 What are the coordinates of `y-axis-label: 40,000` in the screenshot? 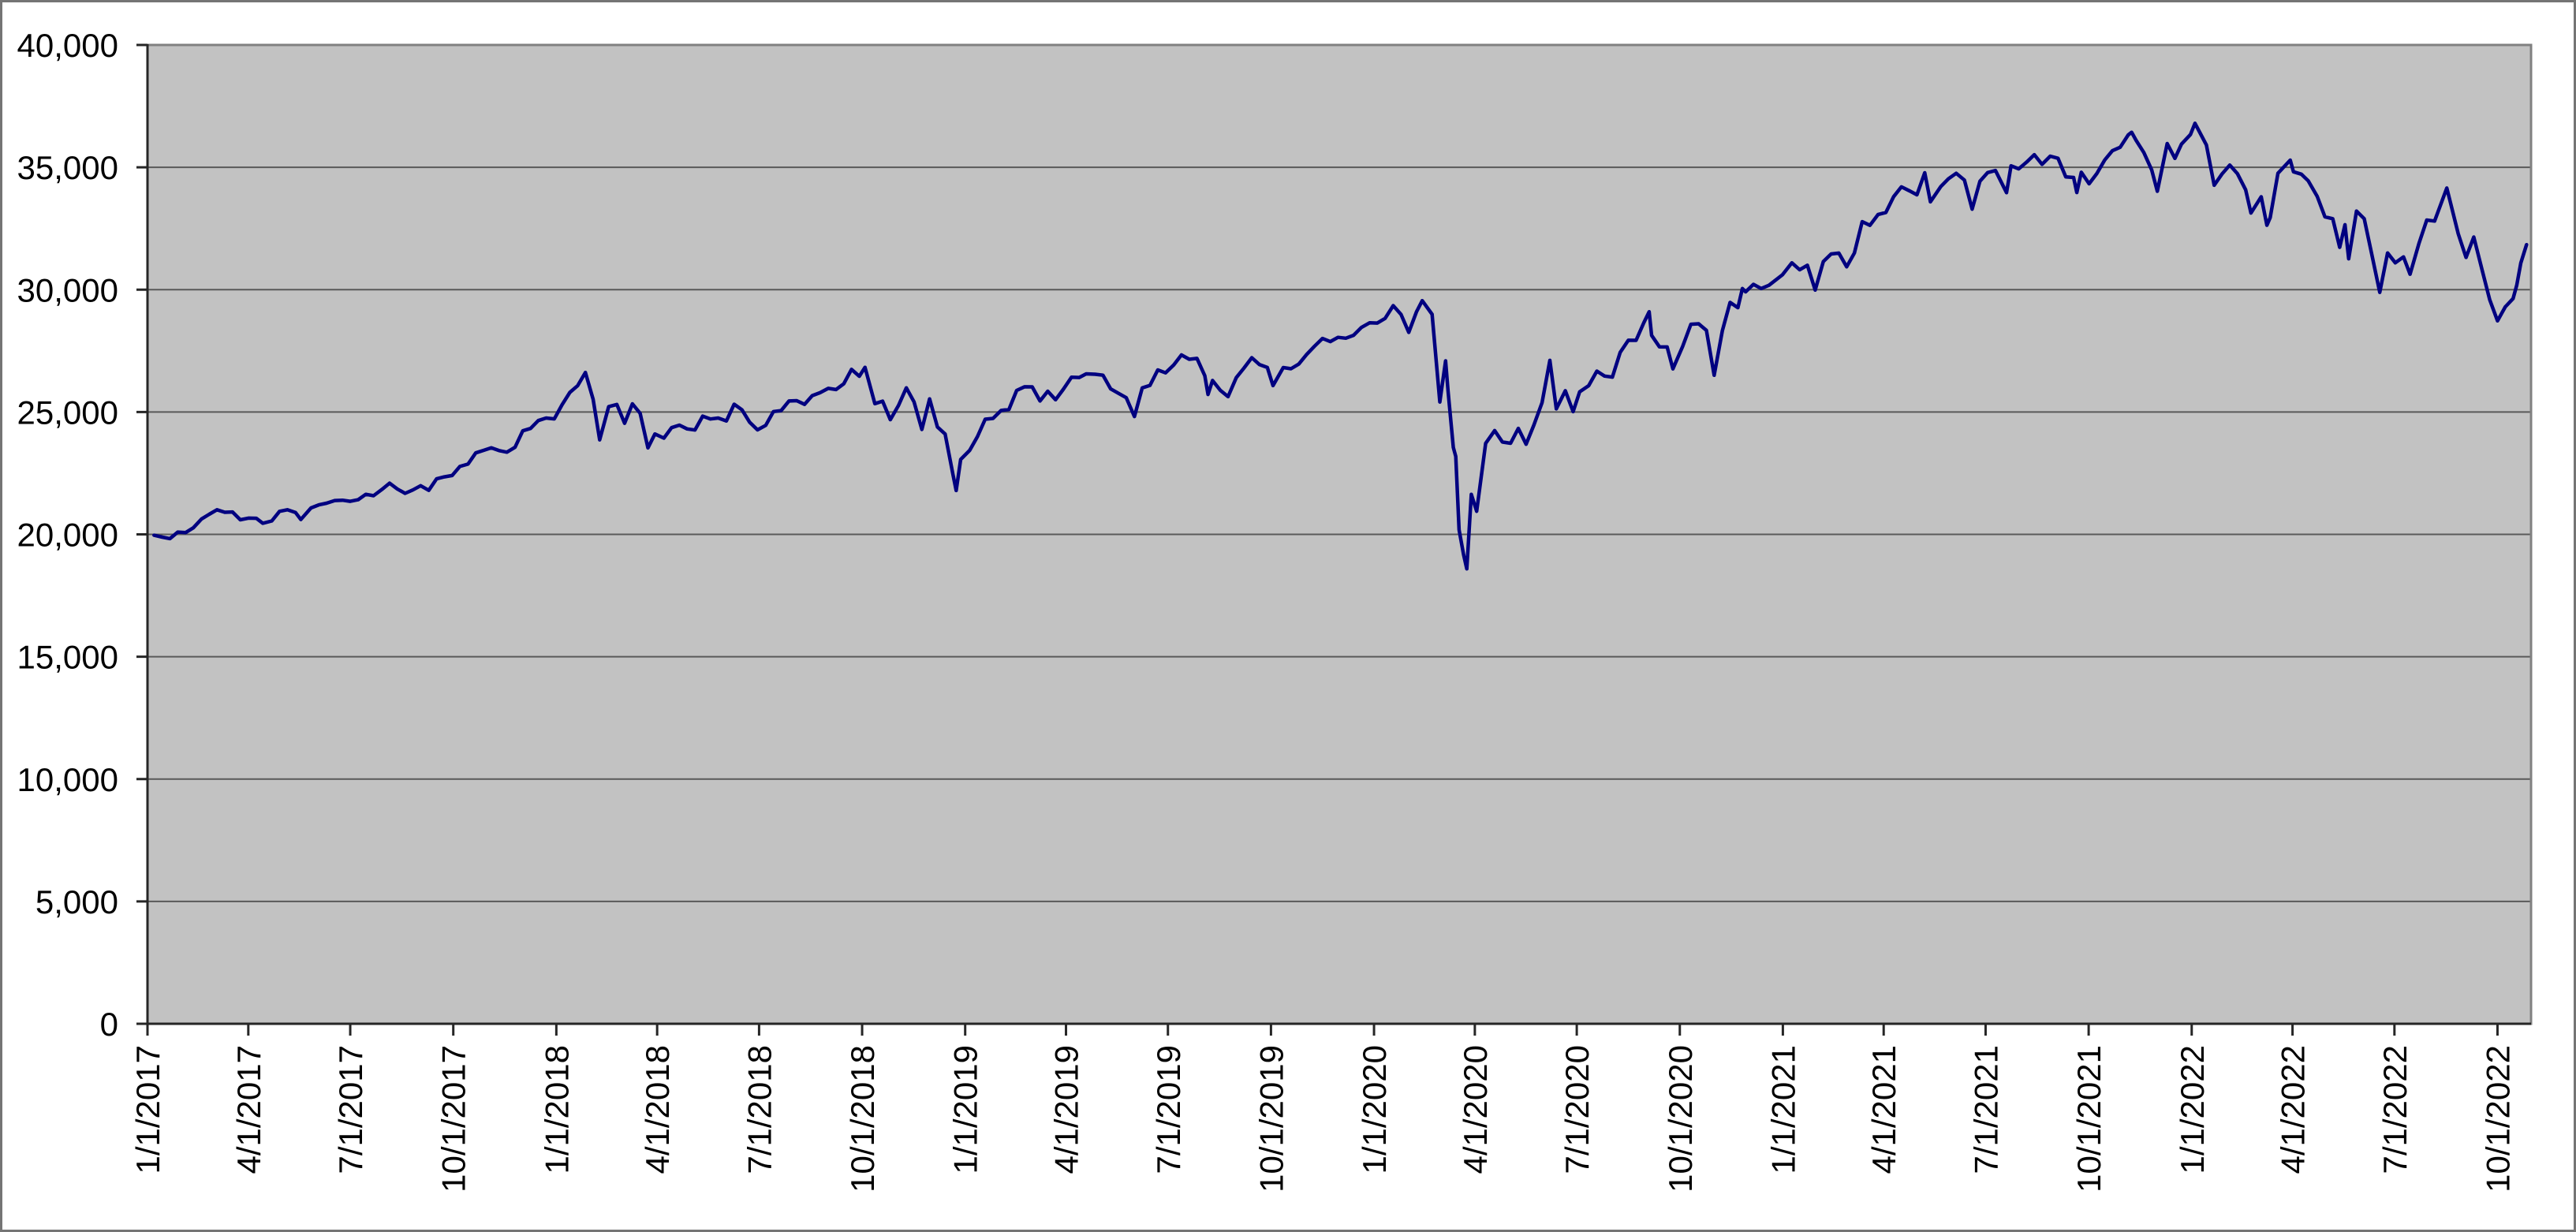 It's located at (67, 45).